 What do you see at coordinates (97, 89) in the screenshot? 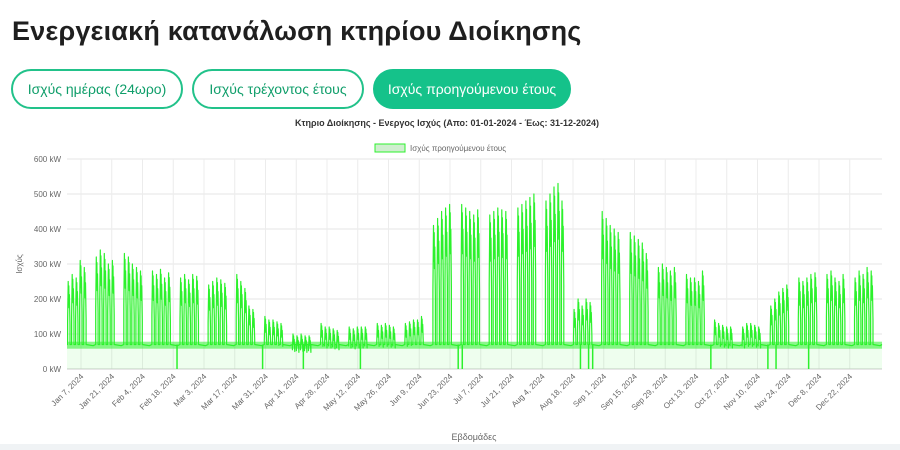
I see `tab-daily-power: Ισχύς ημέρας (24ωρο)` at bounding box center [97, 89].